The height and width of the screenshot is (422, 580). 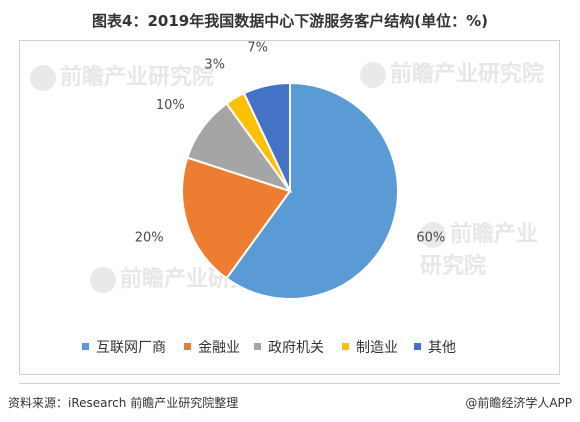 What do you see at coordinates (290, 21) in the screenshot?
I see `chart-title: 图表4：2019年我国数据中心下游服务客户结构(单位：%)` at bounding box center [290, 21].